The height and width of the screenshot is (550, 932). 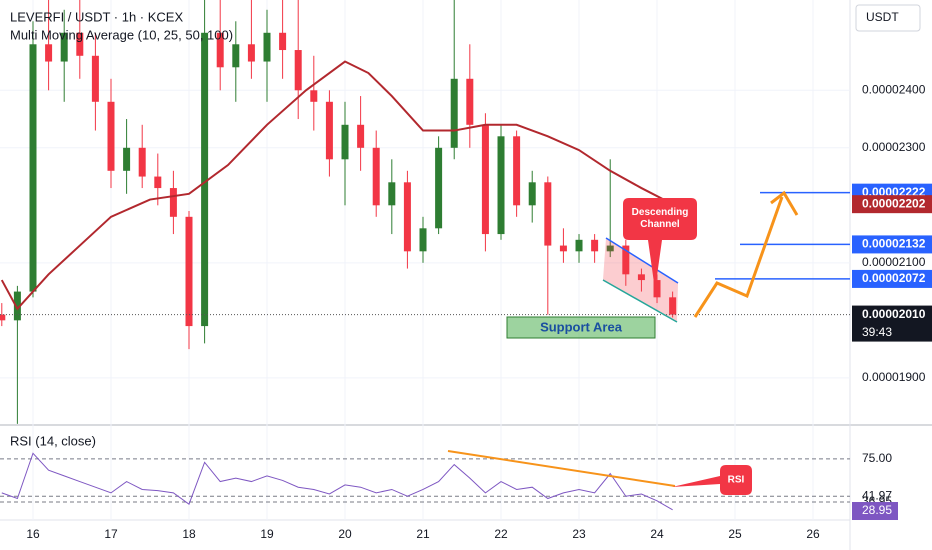 I want to click on indicator-title: Multi Moving Average (10, 25, 50, 100), so click(x=121, y=34).